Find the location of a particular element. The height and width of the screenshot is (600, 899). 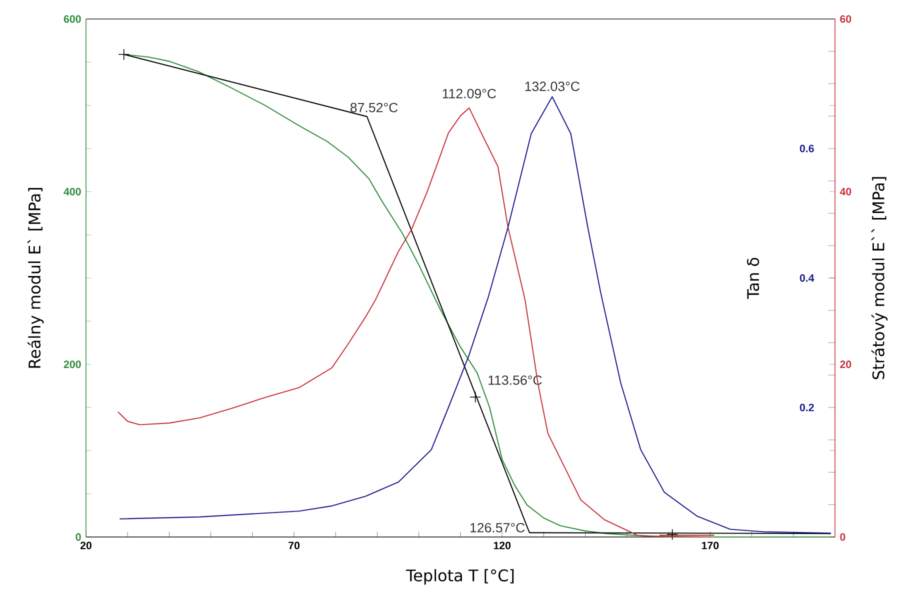

y-tick-label: 600 is located at coordinates (72, 19).